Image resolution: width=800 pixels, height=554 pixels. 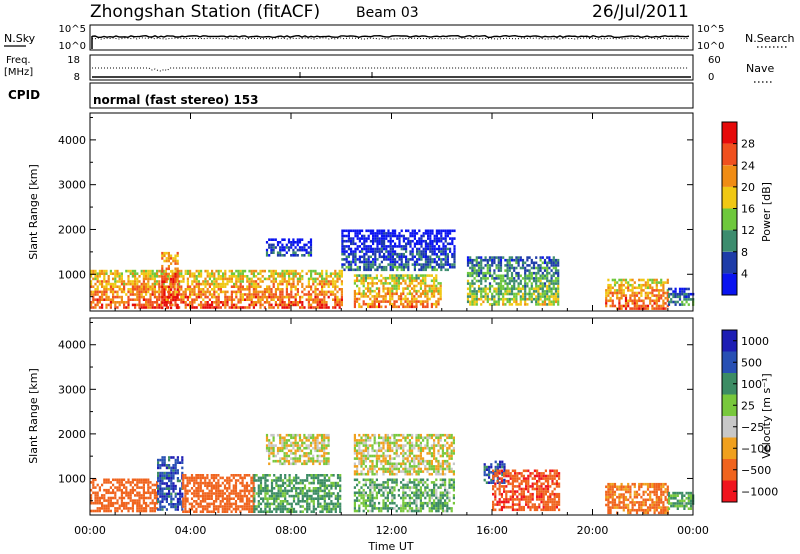 I want to click on freq-left-tick-bottom: 8, so click(x=77, y=77).